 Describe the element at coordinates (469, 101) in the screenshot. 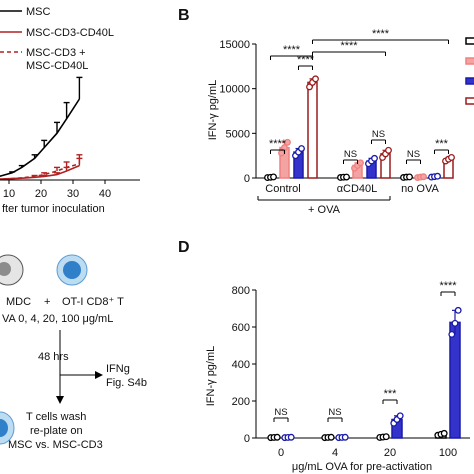

I see `legend-swatch-darkred` at that location.